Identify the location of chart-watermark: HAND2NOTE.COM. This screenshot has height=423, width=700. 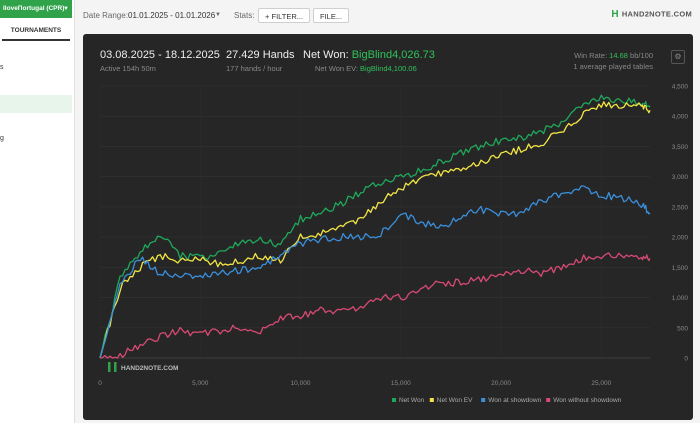
(143, 367).